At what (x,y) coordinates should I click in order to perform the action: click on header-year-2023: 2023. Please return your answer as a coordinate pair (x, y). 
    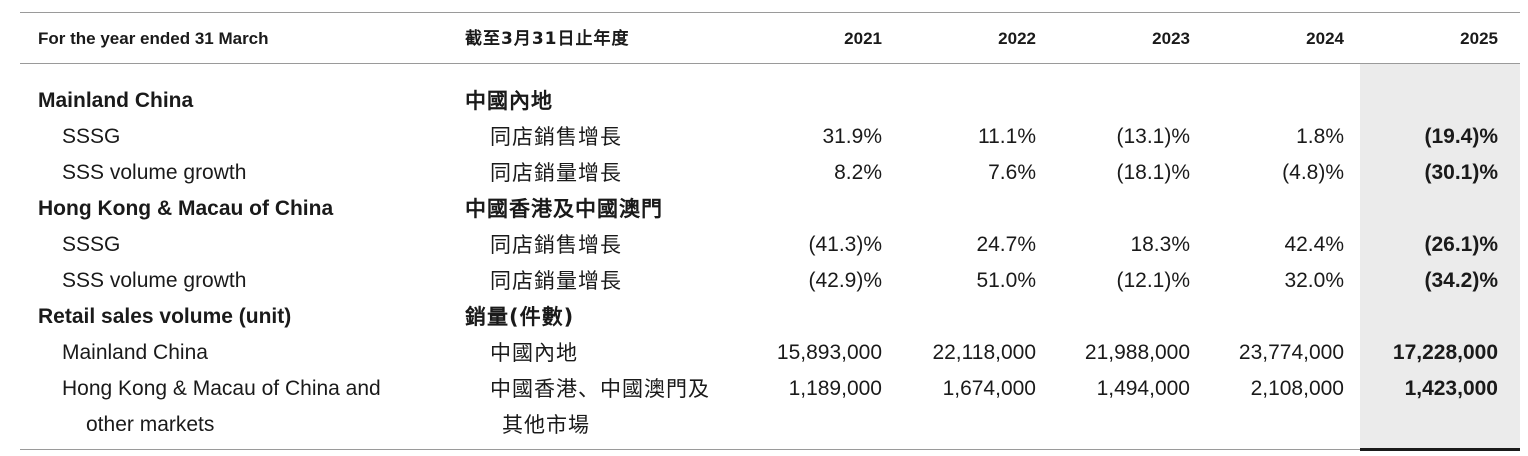
    Looking at the image, I should click on (1171, 38).